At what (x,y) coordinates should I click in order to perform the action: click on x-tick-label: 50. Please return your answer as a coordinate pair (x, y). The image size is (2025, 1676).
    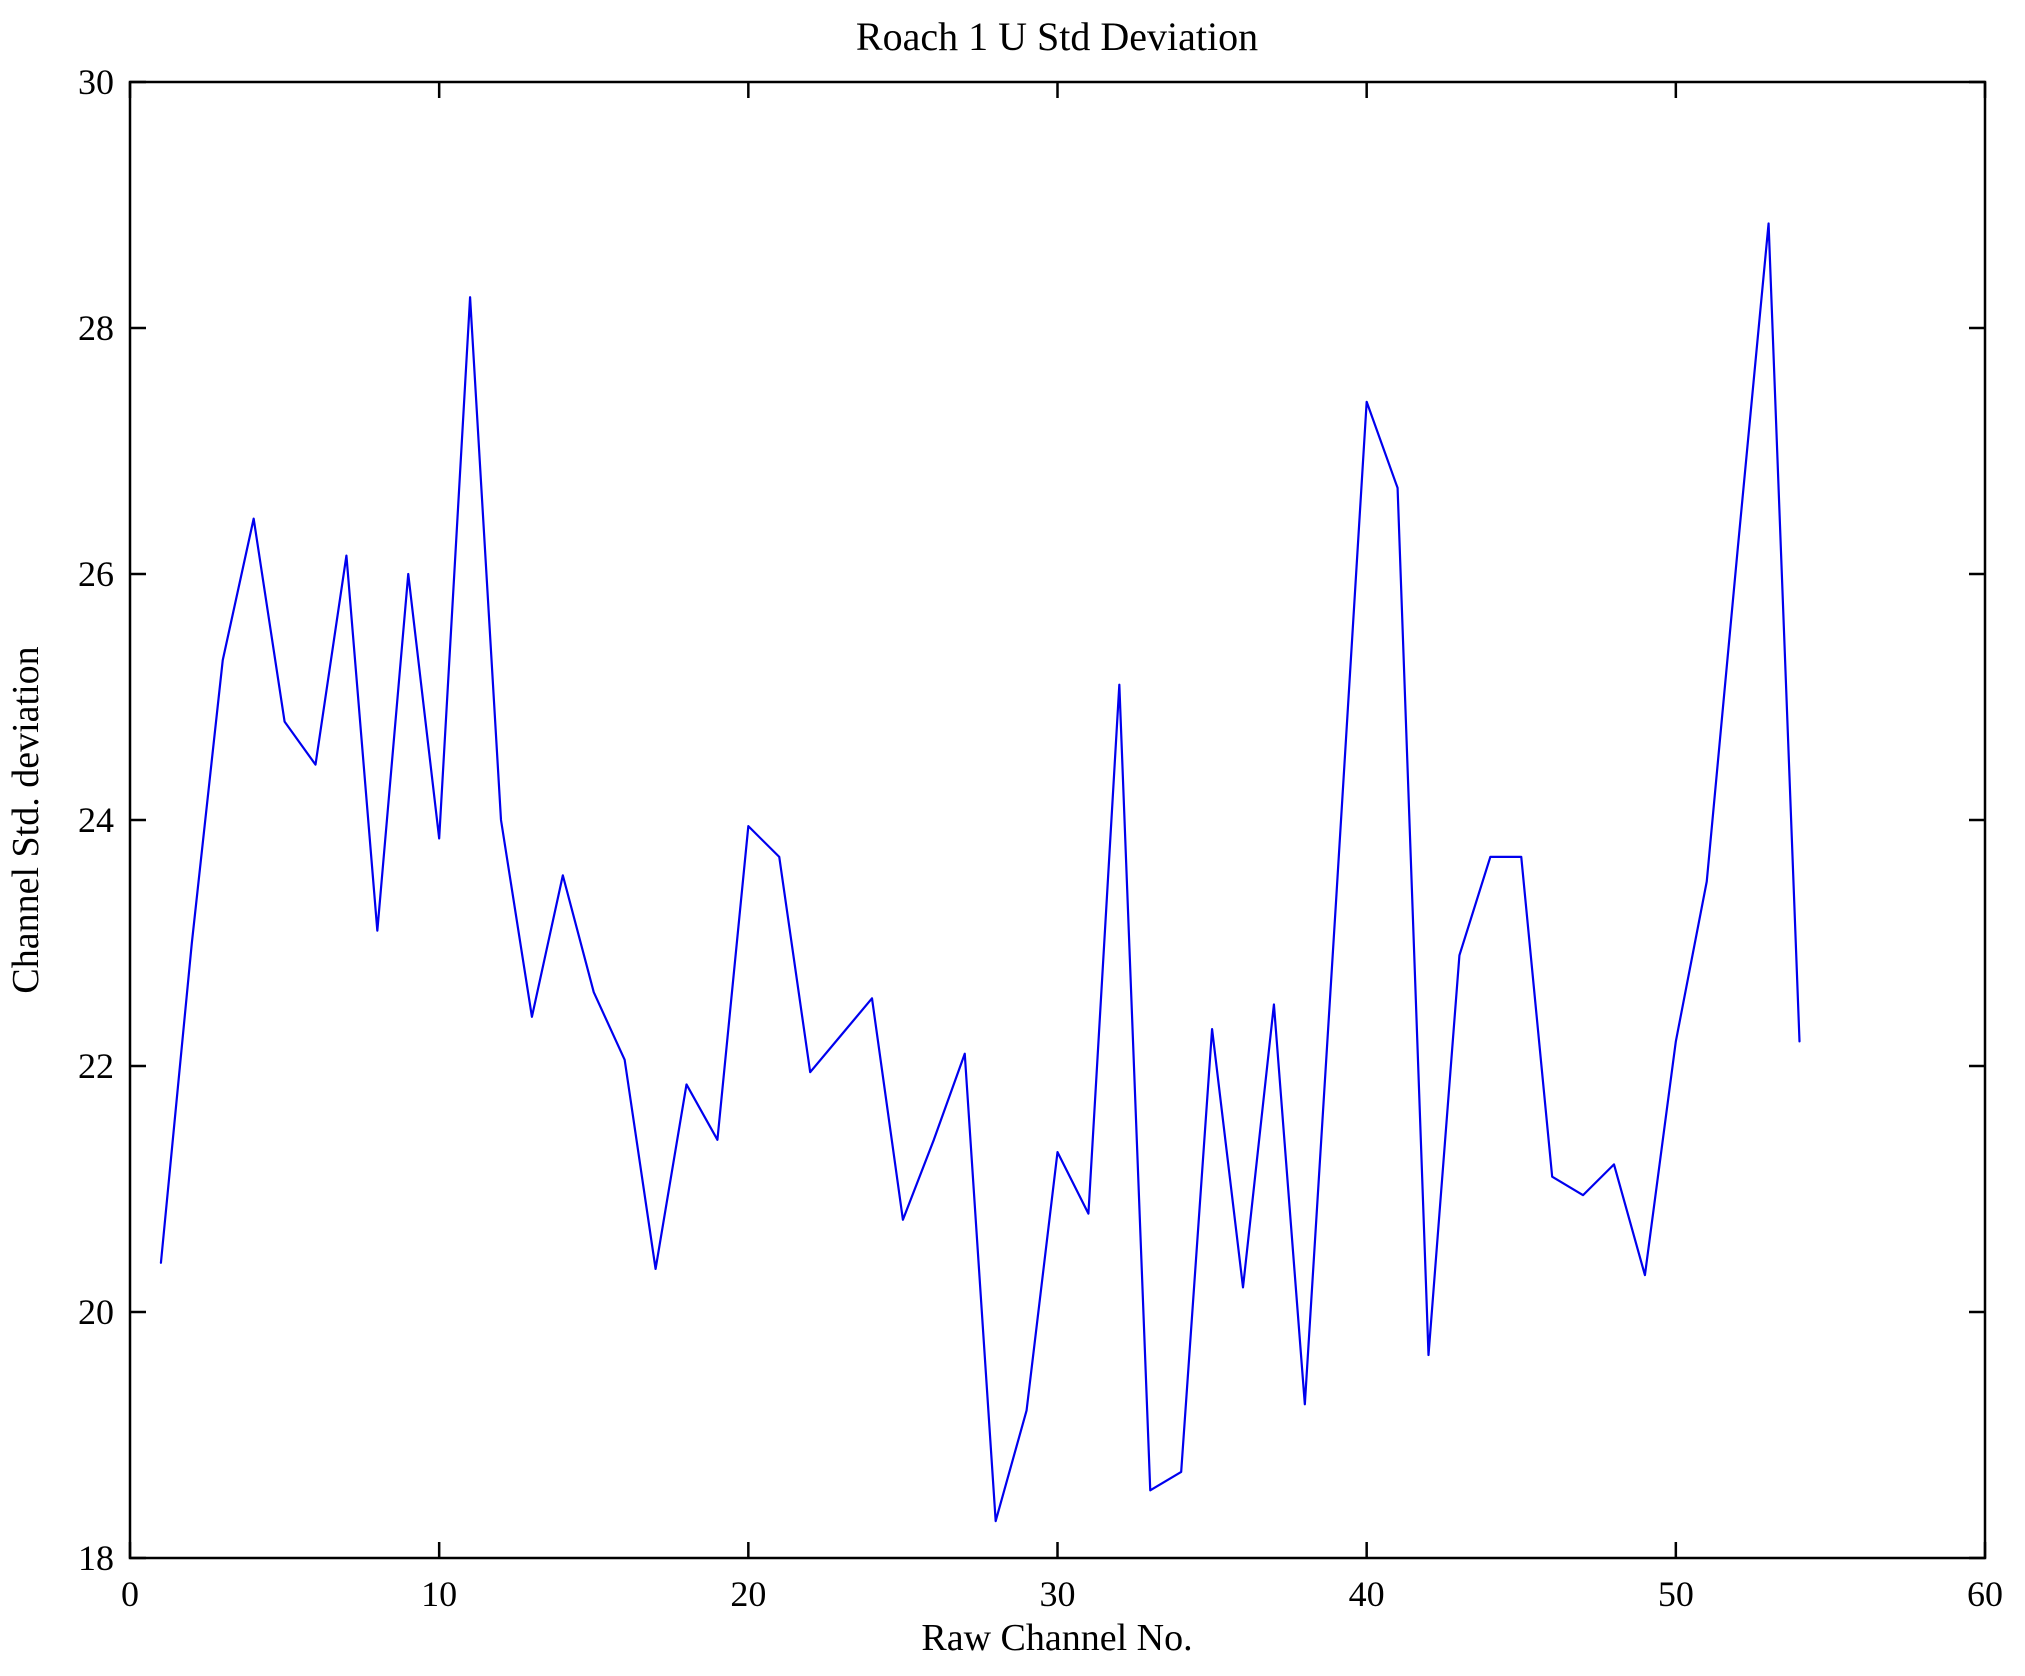
    Looking at the image, I should click on (1676, 1594).